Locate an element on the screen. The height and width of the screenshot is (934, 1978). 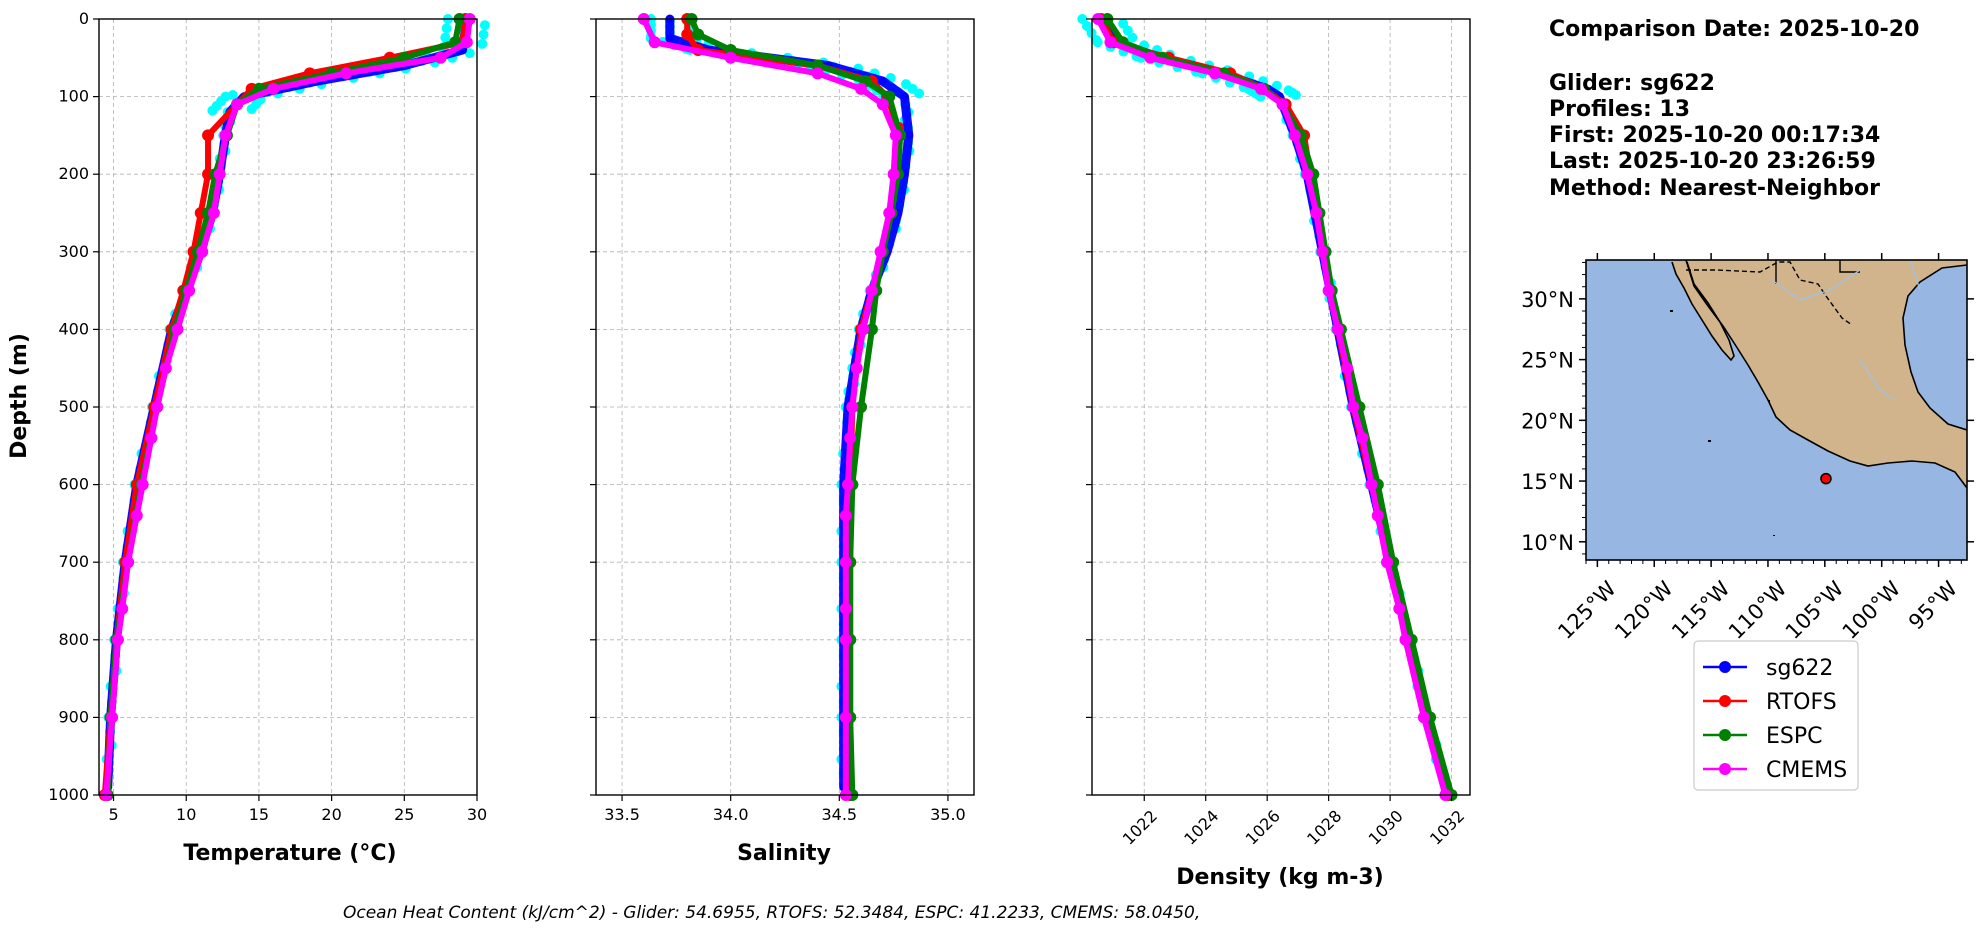
map-lat-label: 25°N is located at coordinates (1547, 361).